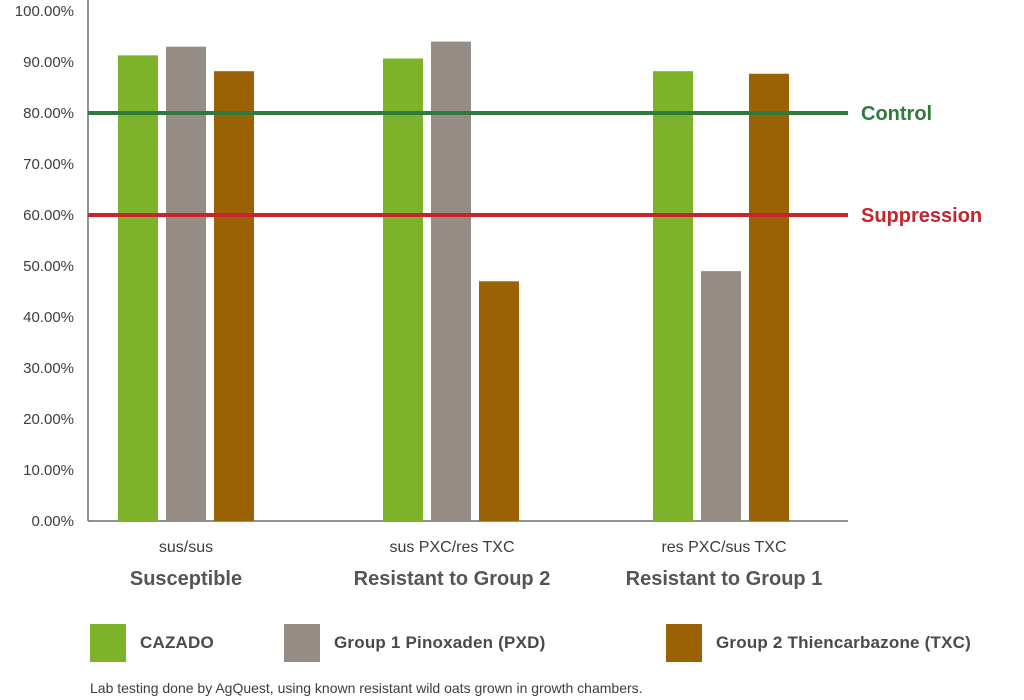  Describe the element at coordinates (440, 642) in the screenshot. I see `legend-label-pinoxaden: Group 1 Pinoxaden (PXD)` at that location.